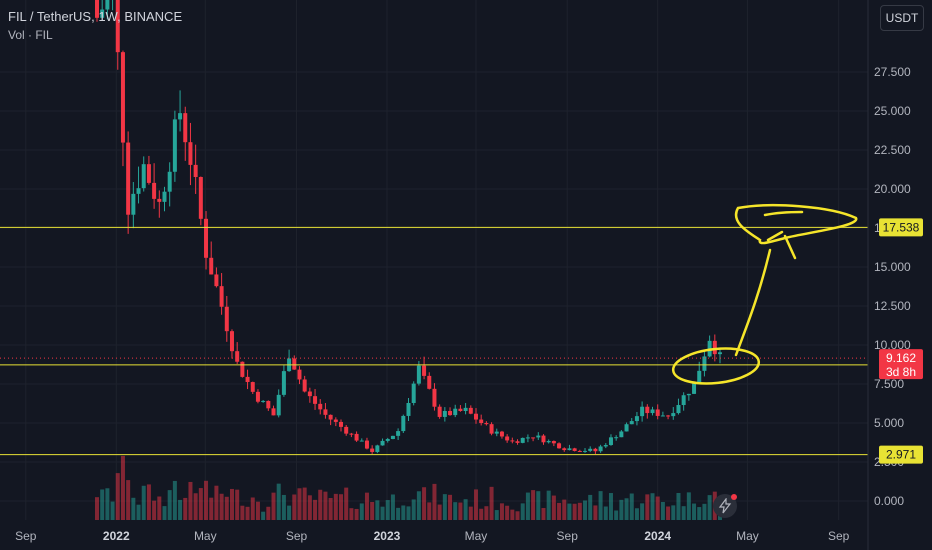 This screenshot has height=550, width=932. What do you see at coordinates (892, 189) in the screenshot?
I see `y-tick-label: 20.000` at bounding box center [892, 189].